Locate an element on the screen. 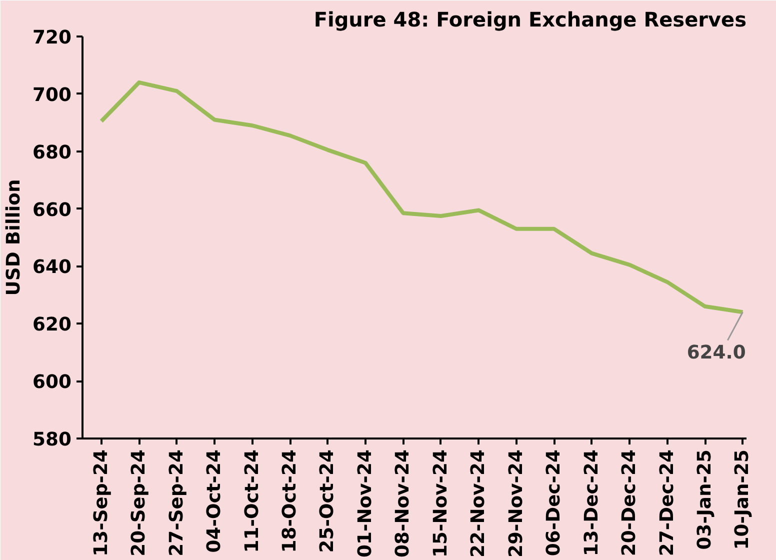 The height and width of the screenshot is (560, 776). y-tick-label: 680 is located at coordinates (52, 153).